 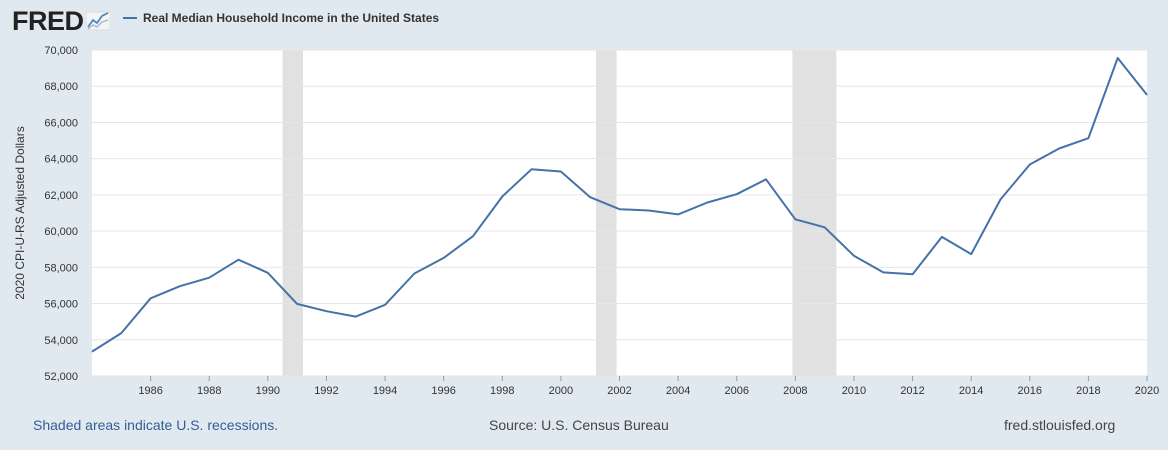 I want to click on x-tick-label: 2004, so click(x=678, y=391).